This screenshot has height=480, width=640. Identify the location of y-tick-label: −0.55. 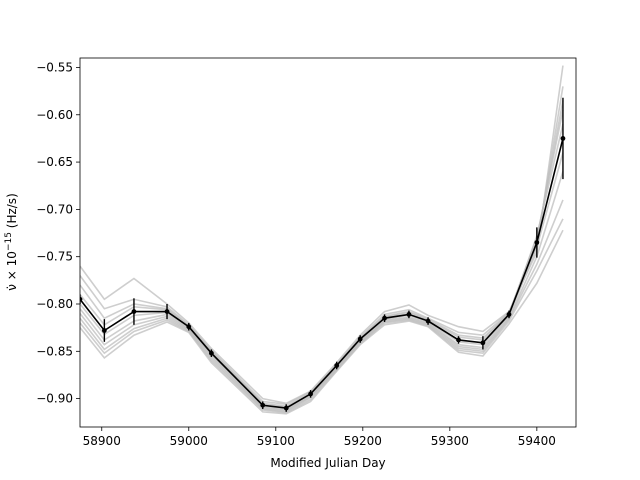
(54, 67).